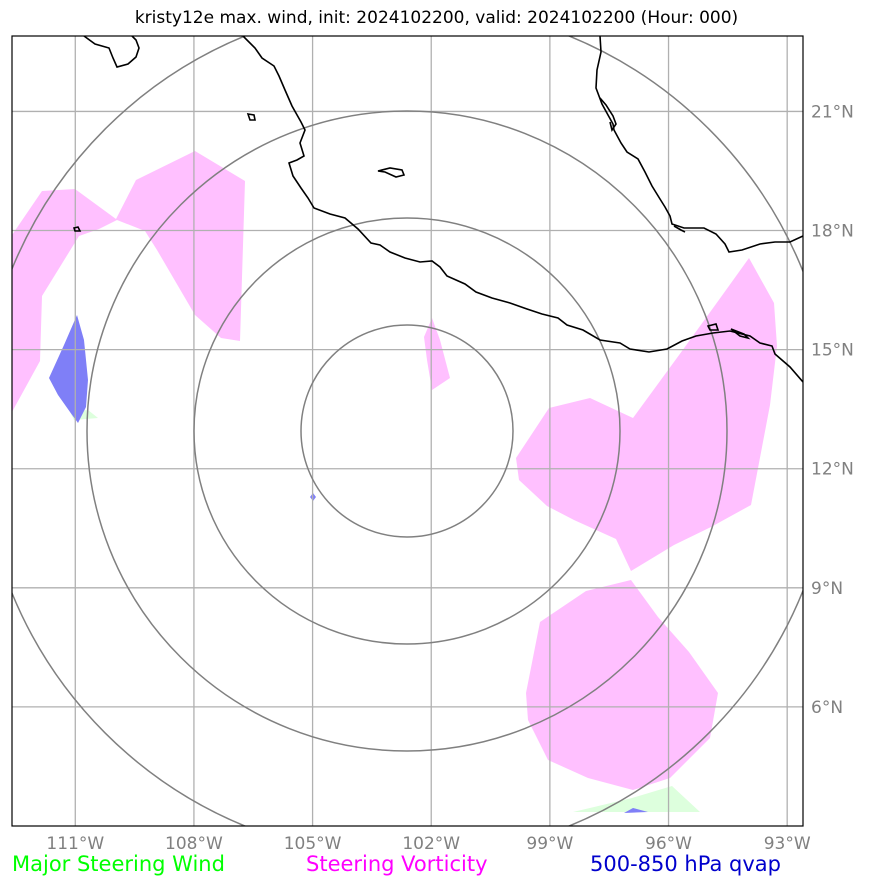  I want to click on vorticity-area-south, so click(622, 685).